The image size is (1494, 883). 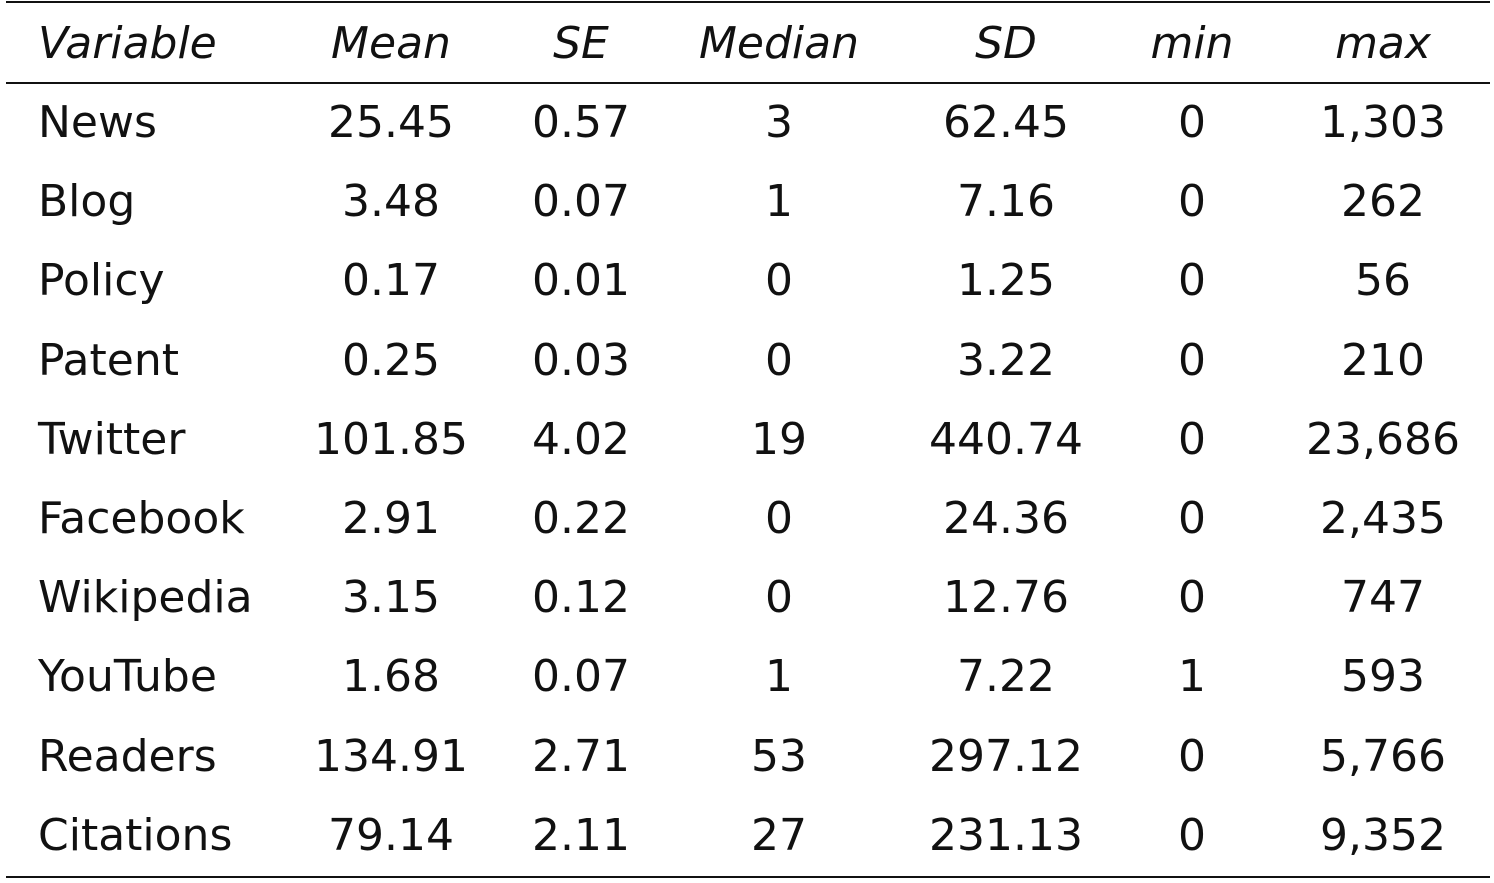 What do you see at coordinates (1383, 519) in the screenshot?
I see `cell-max: 2,435` at bounding box center [1383, 519].